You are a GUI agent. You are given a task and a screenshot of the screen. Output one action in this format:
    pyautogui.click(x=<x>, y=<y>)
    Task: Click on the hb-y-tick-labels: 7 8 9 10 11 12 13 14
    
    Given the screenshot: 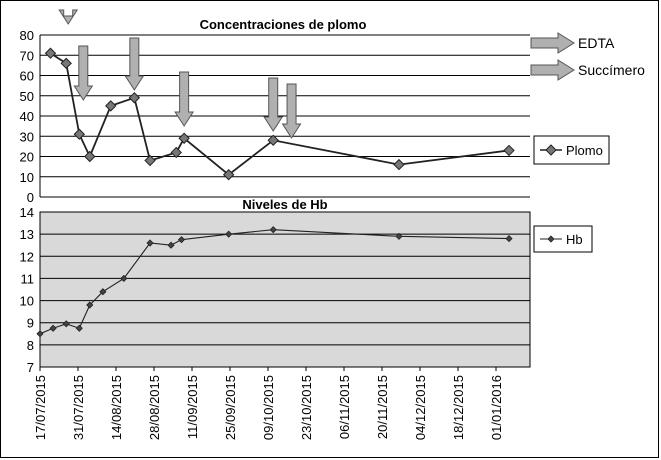 What is the action you would take?
    pyautogui.click(x=27, y=290)
    